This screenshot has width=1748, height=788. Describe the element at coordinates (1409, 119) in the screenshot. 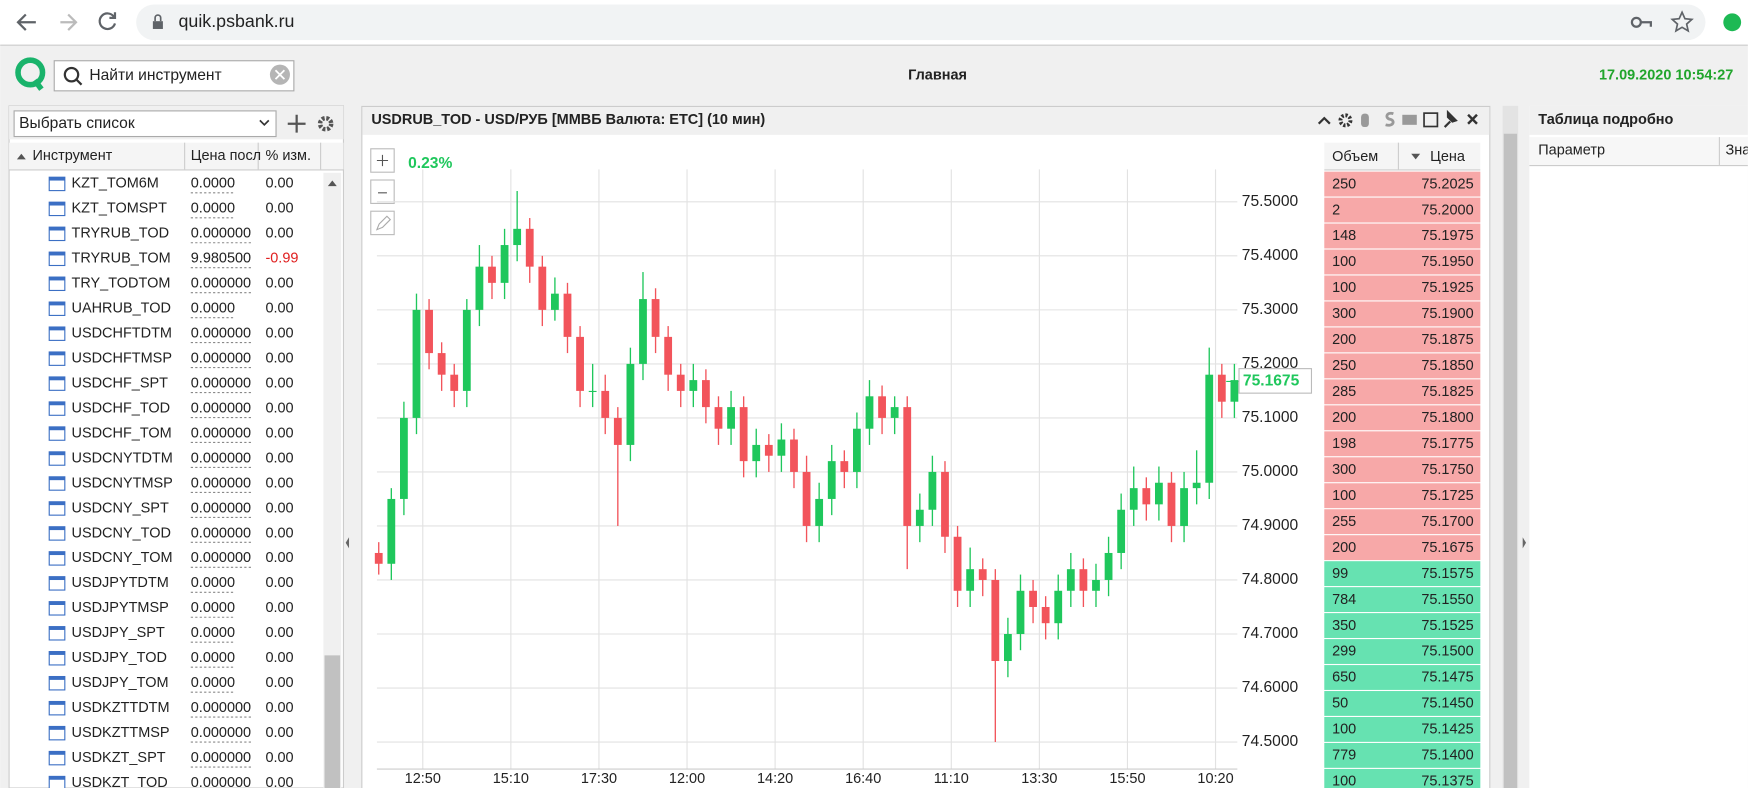

I see `camera-tool` at that location.